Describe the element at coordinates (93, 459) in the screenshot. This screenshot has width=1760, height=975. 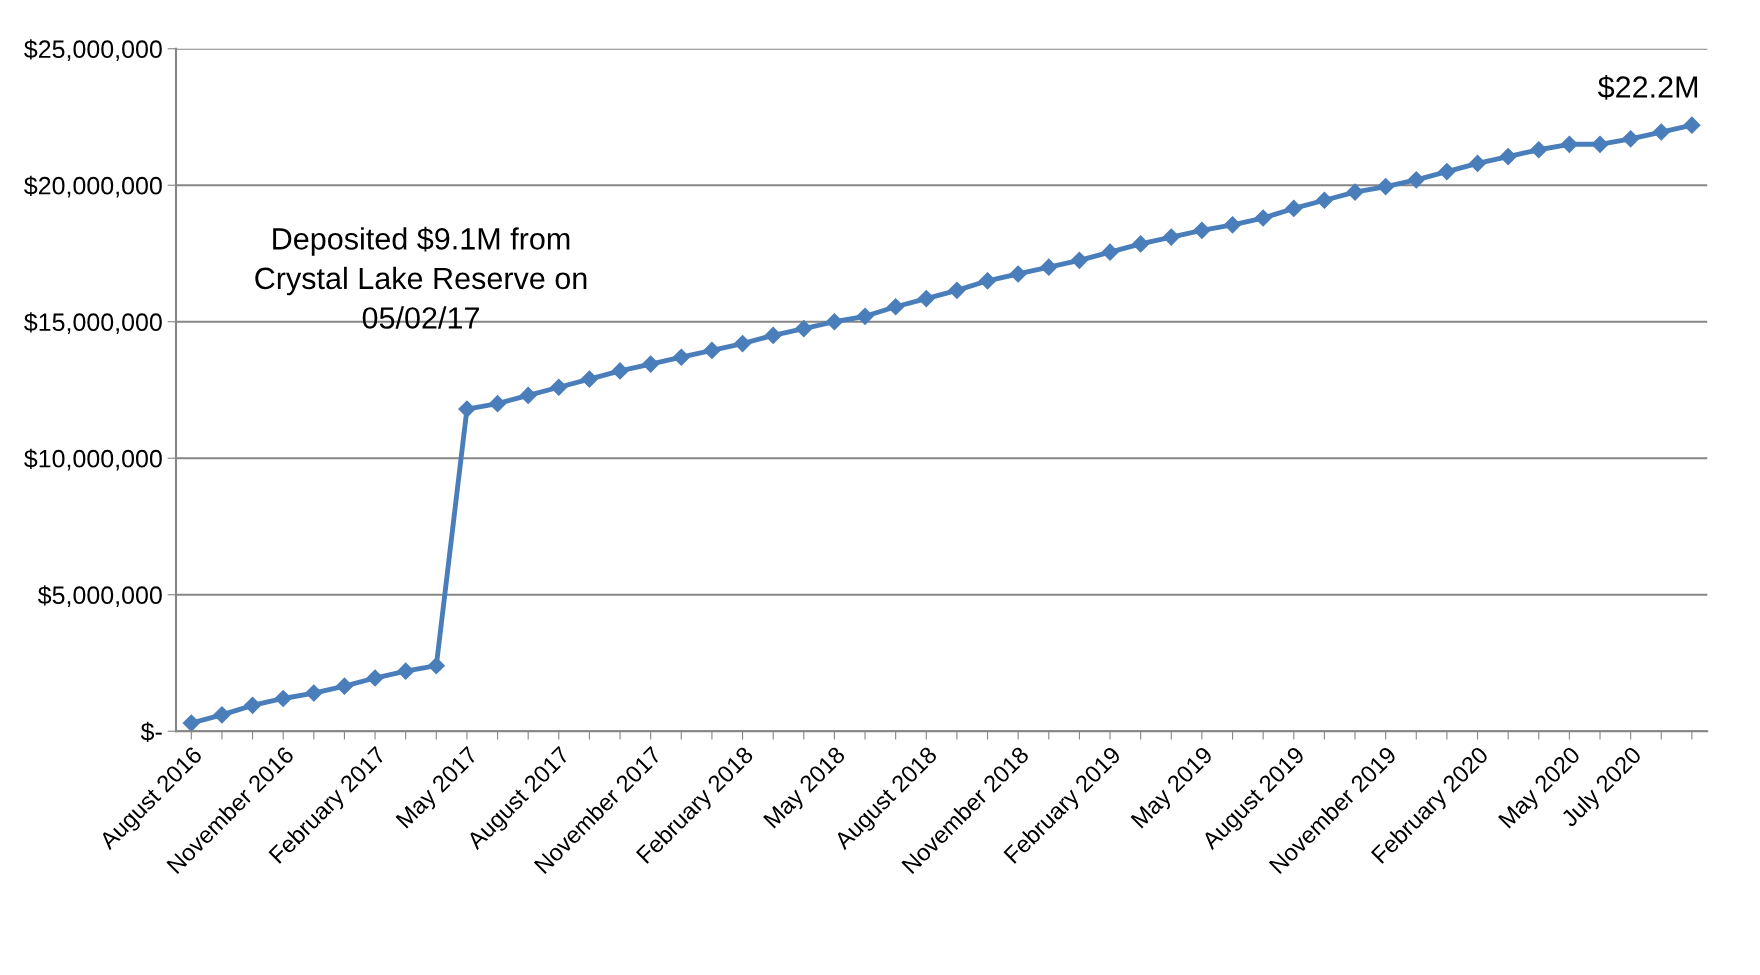
I see `y-tick-label: $10,000,000` at that location.